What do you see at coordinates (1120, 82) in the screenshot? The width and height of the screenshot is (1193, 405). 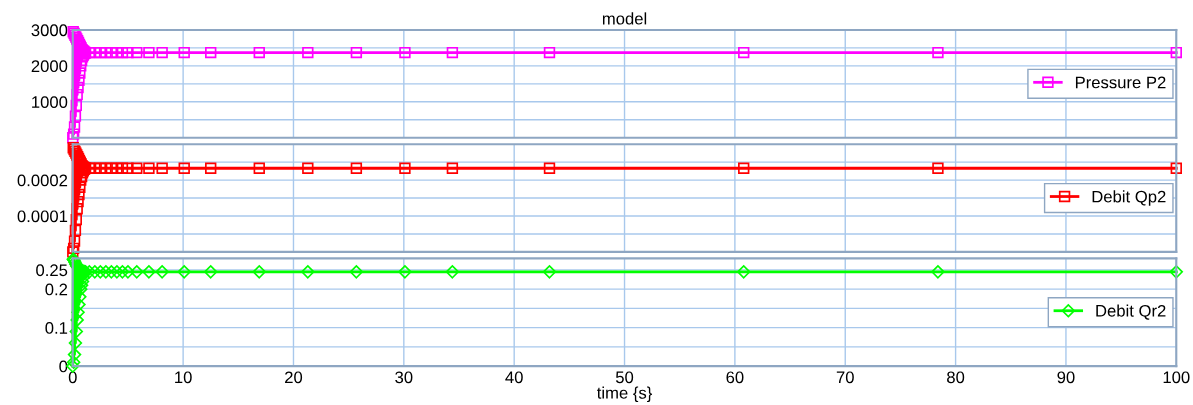 I see `legend-label: Pressure P2` at bounding box center [1120, 82].